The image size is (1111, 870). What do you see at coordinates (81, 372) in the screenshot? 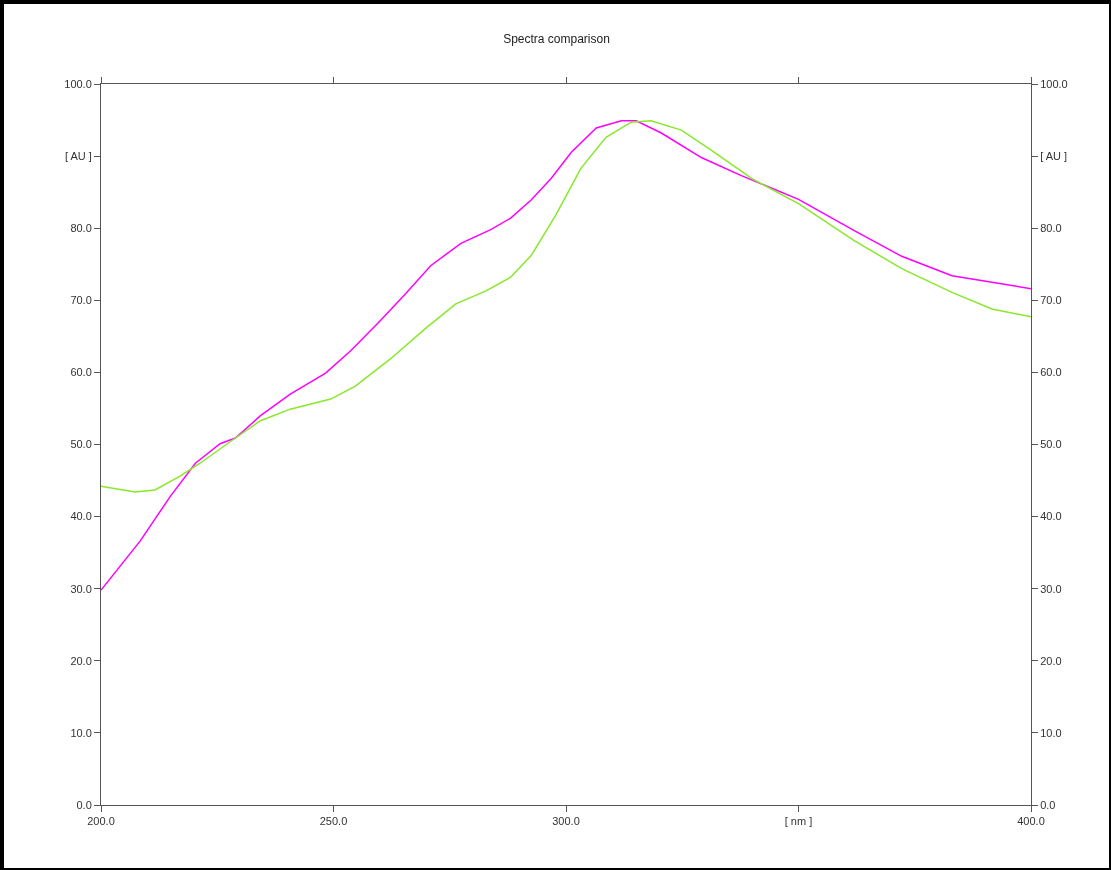
I see `y-tick-label: 60.0` at bounding box center [81, 372].